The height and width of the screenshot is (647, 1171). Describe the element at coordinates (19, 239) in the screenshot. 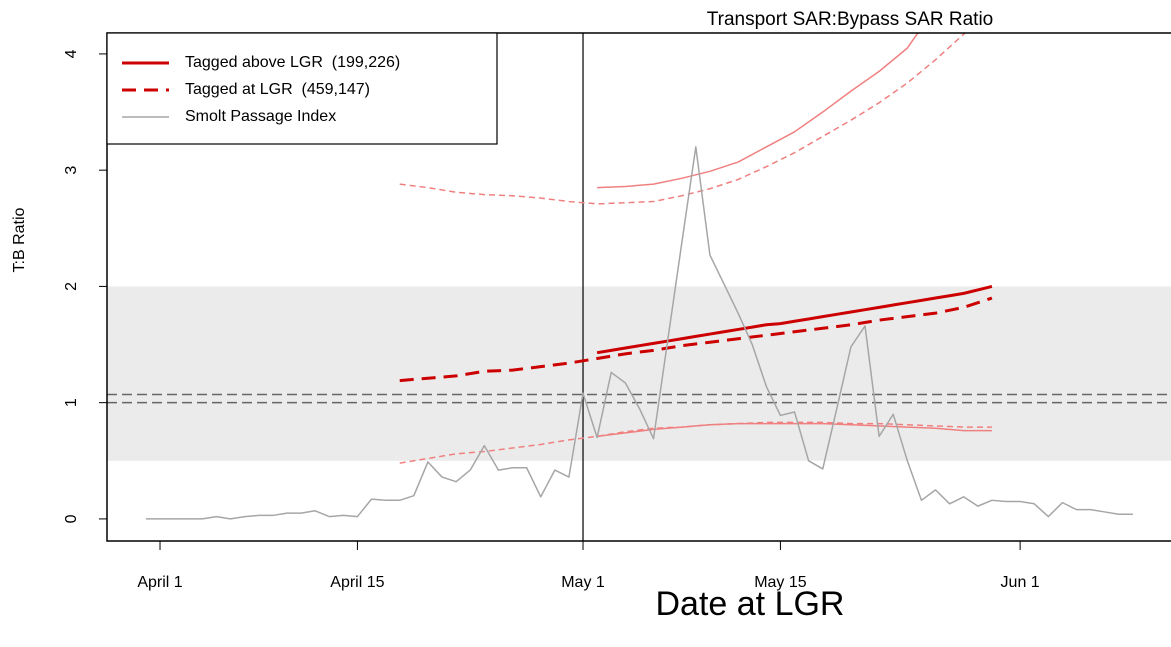

I see `y-axis-label: T:B Ratio` at that location.